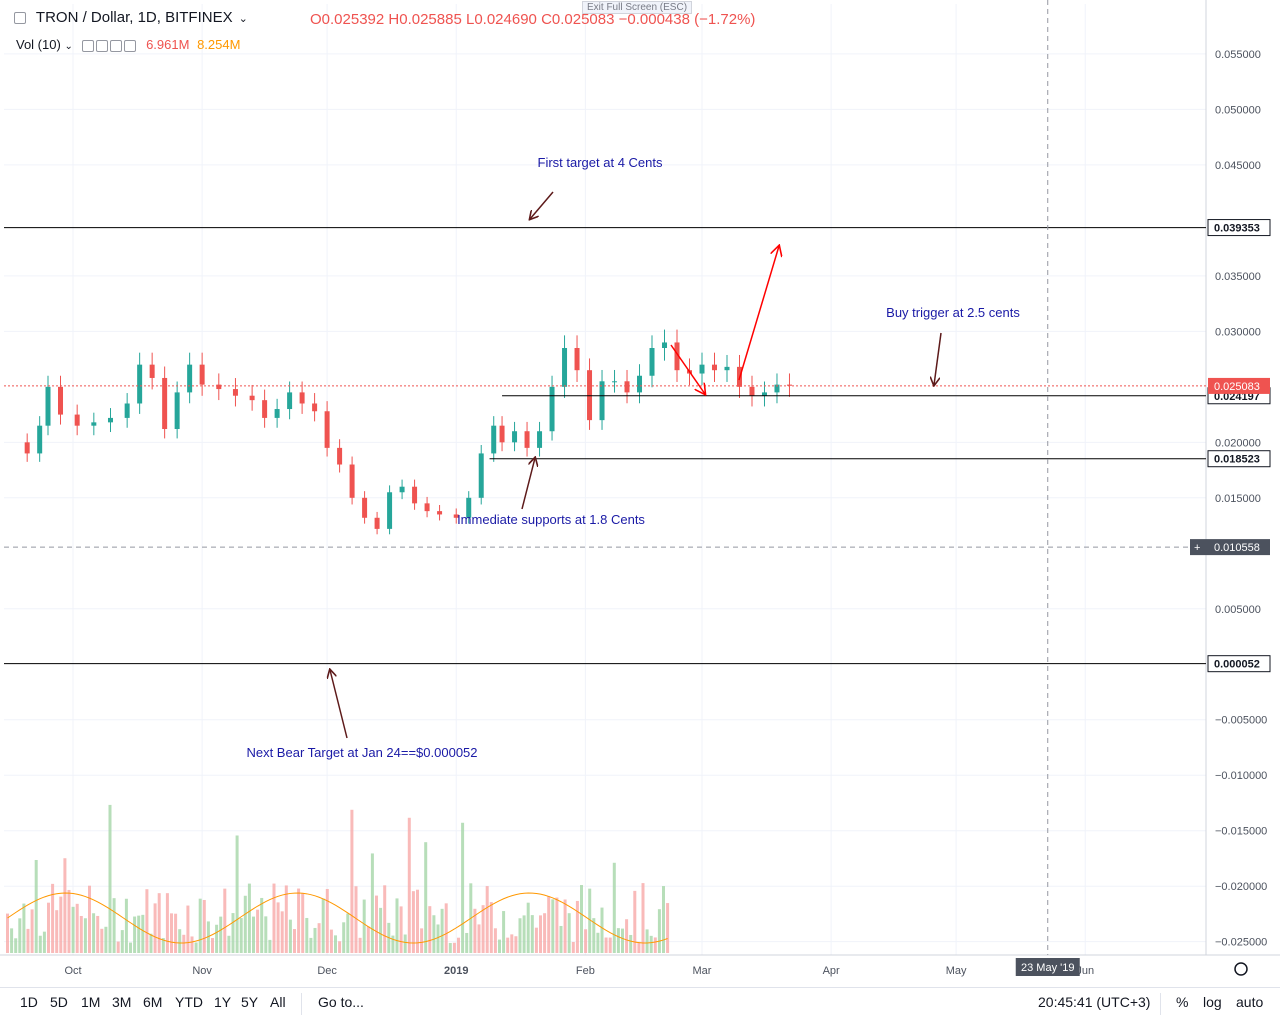  I want to click on y-tick-label: 0.020000, so click(1238, 443).